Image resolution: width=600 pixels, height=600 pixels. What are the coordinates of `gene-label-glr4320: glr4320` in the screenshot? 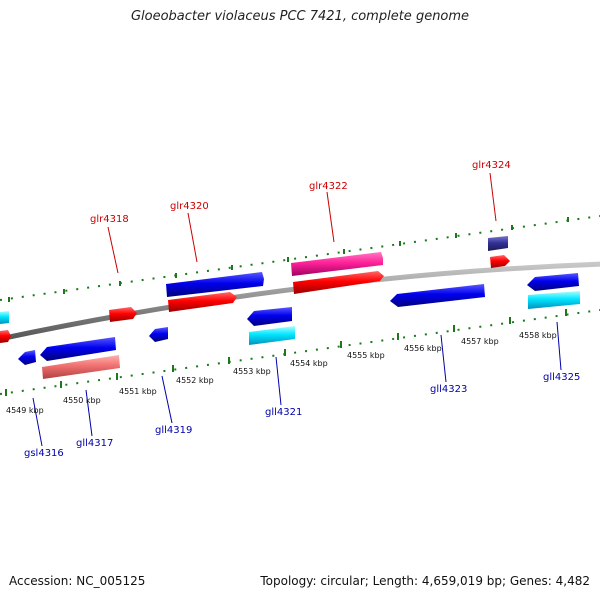 It's located at (189, 206).